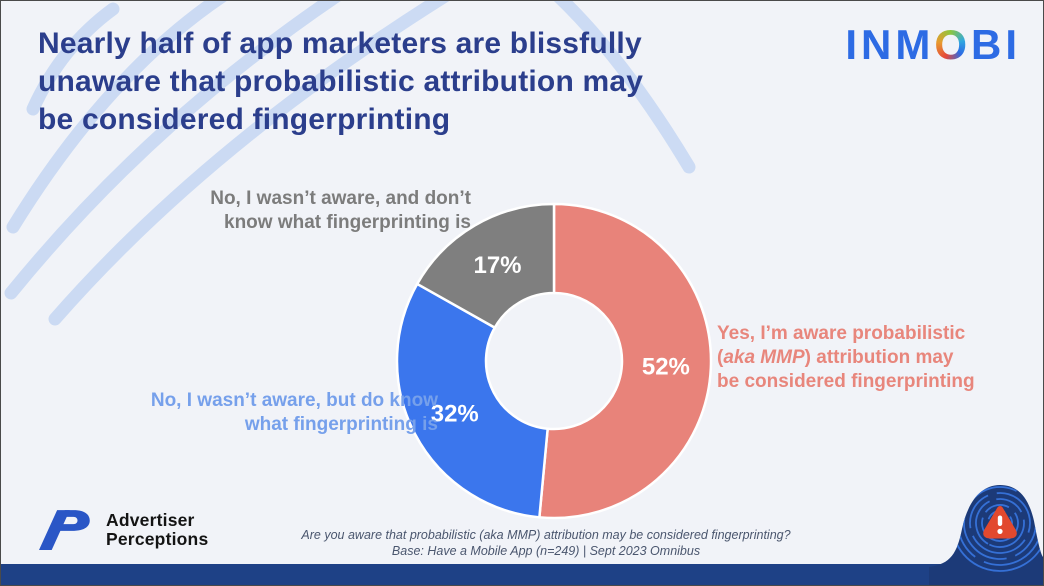 This screenshot has height=586, width=1044. I want to click on label-line: No, I wasn’t aware, and don’t, so click(340, 198).